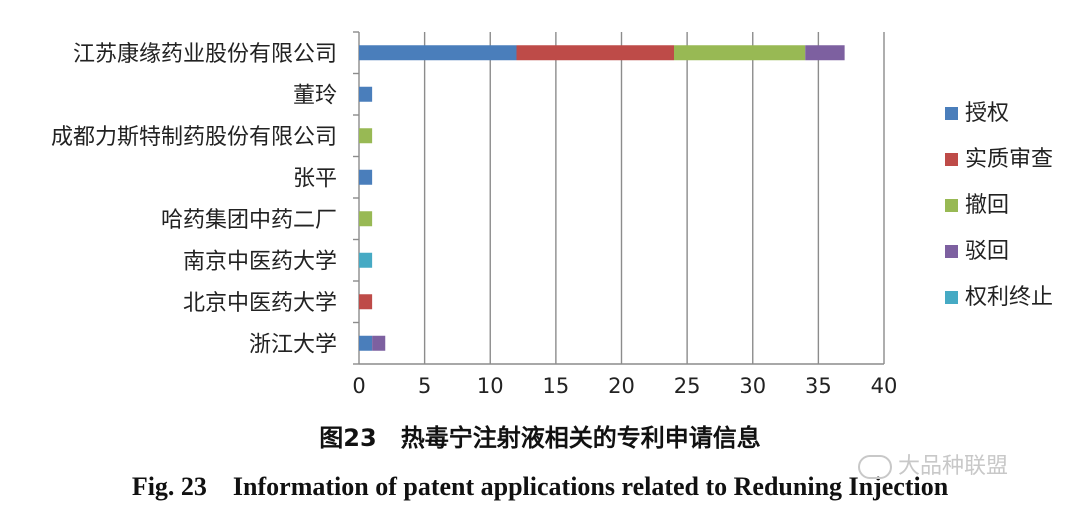 This screenshot has height=509, width=1080. I want to click on category-label: 南京中医药大学, so click(260, 261).